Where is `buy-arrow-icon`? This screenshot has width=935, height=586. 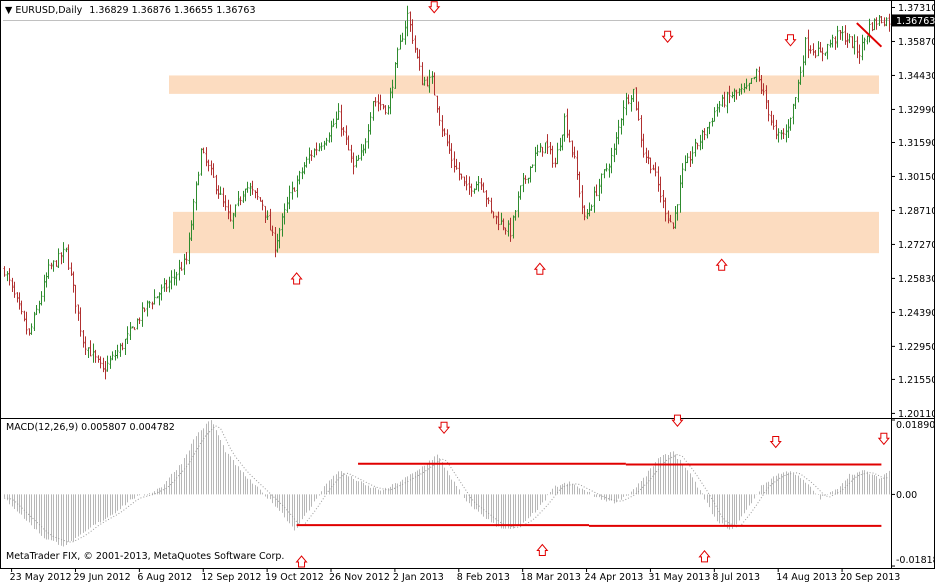 buy-arrow-icon is located at coordinates (296, 278).